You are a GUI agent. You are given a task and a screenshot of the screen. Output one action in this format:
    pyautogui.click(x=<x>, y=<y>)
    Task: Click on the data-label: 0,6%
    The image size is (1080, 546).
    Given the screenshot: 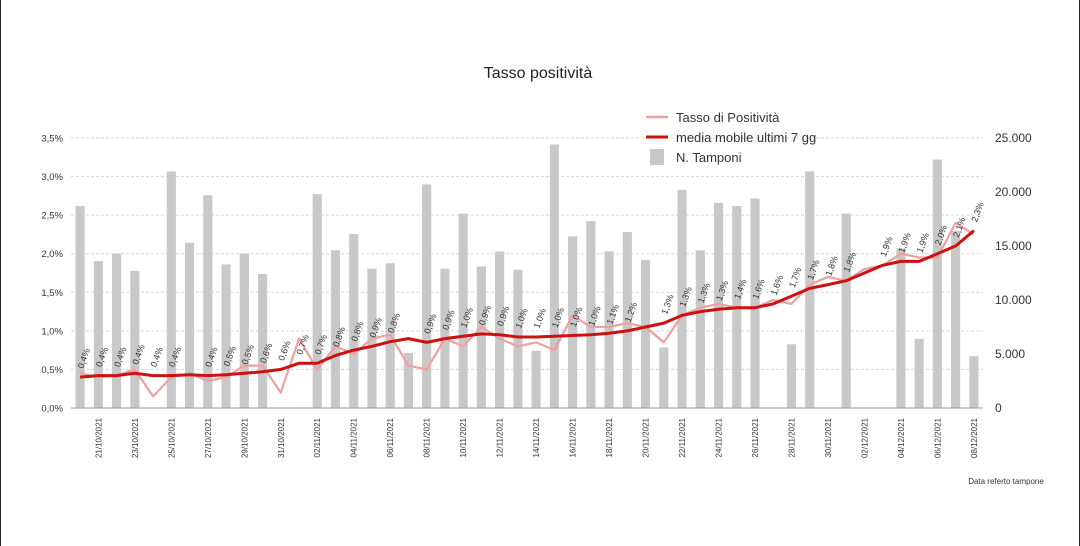 What is the action you would take?
    pyautogui.click(x=284, y=350)
    